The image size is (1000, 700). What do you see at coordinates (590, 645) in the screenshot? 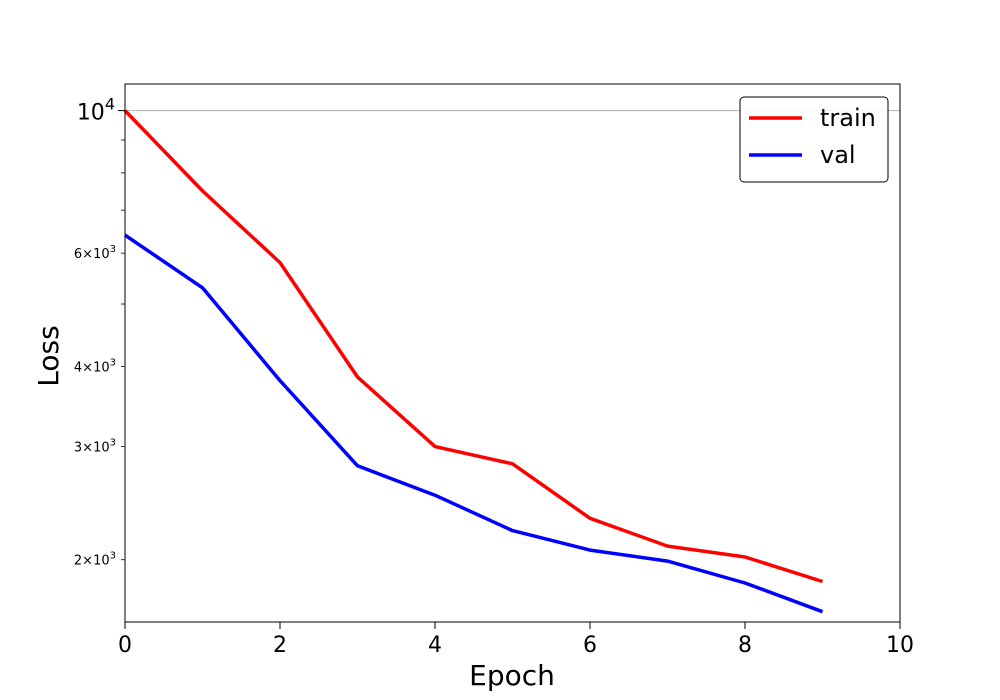
I see `x-tick-label: 6` at bounding box center [590, 645].